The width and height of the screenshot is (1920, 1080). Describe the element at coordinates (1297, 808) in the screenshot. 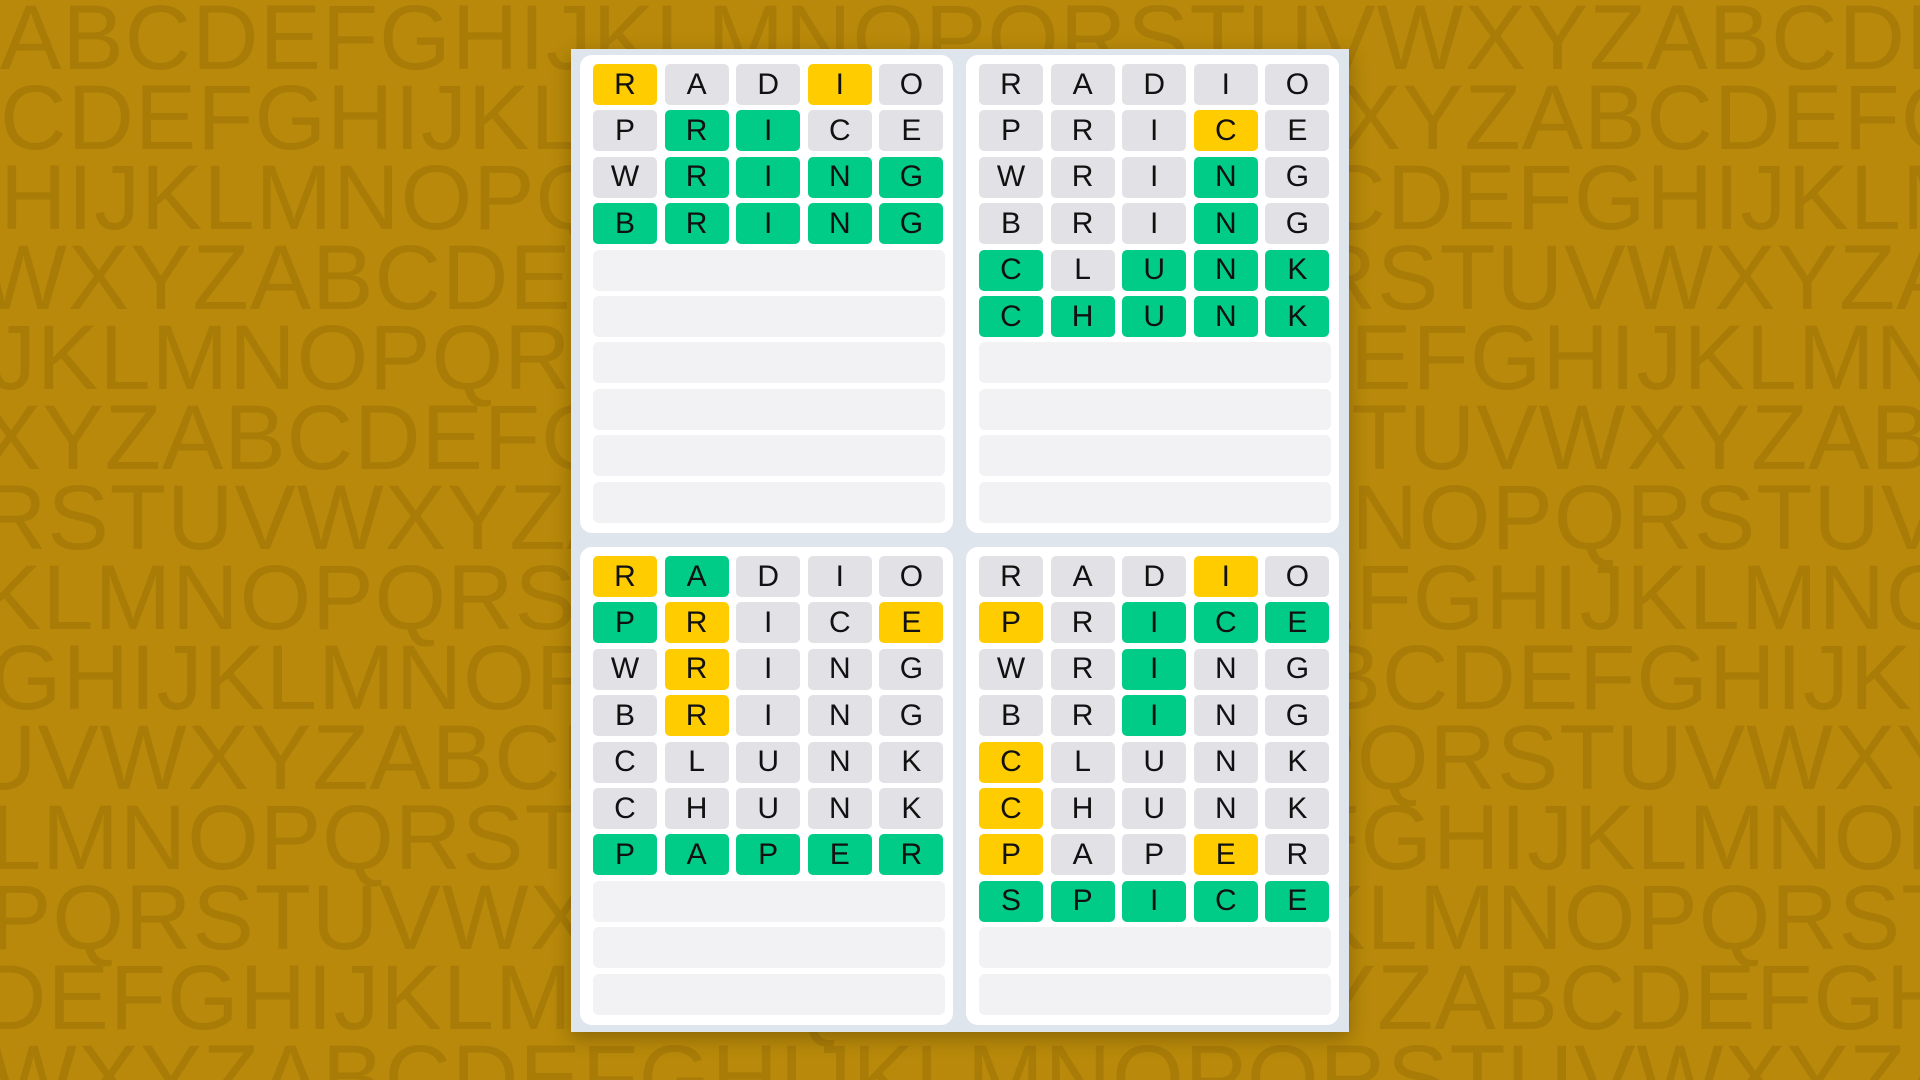

I see `tile-absent: K` at that location.